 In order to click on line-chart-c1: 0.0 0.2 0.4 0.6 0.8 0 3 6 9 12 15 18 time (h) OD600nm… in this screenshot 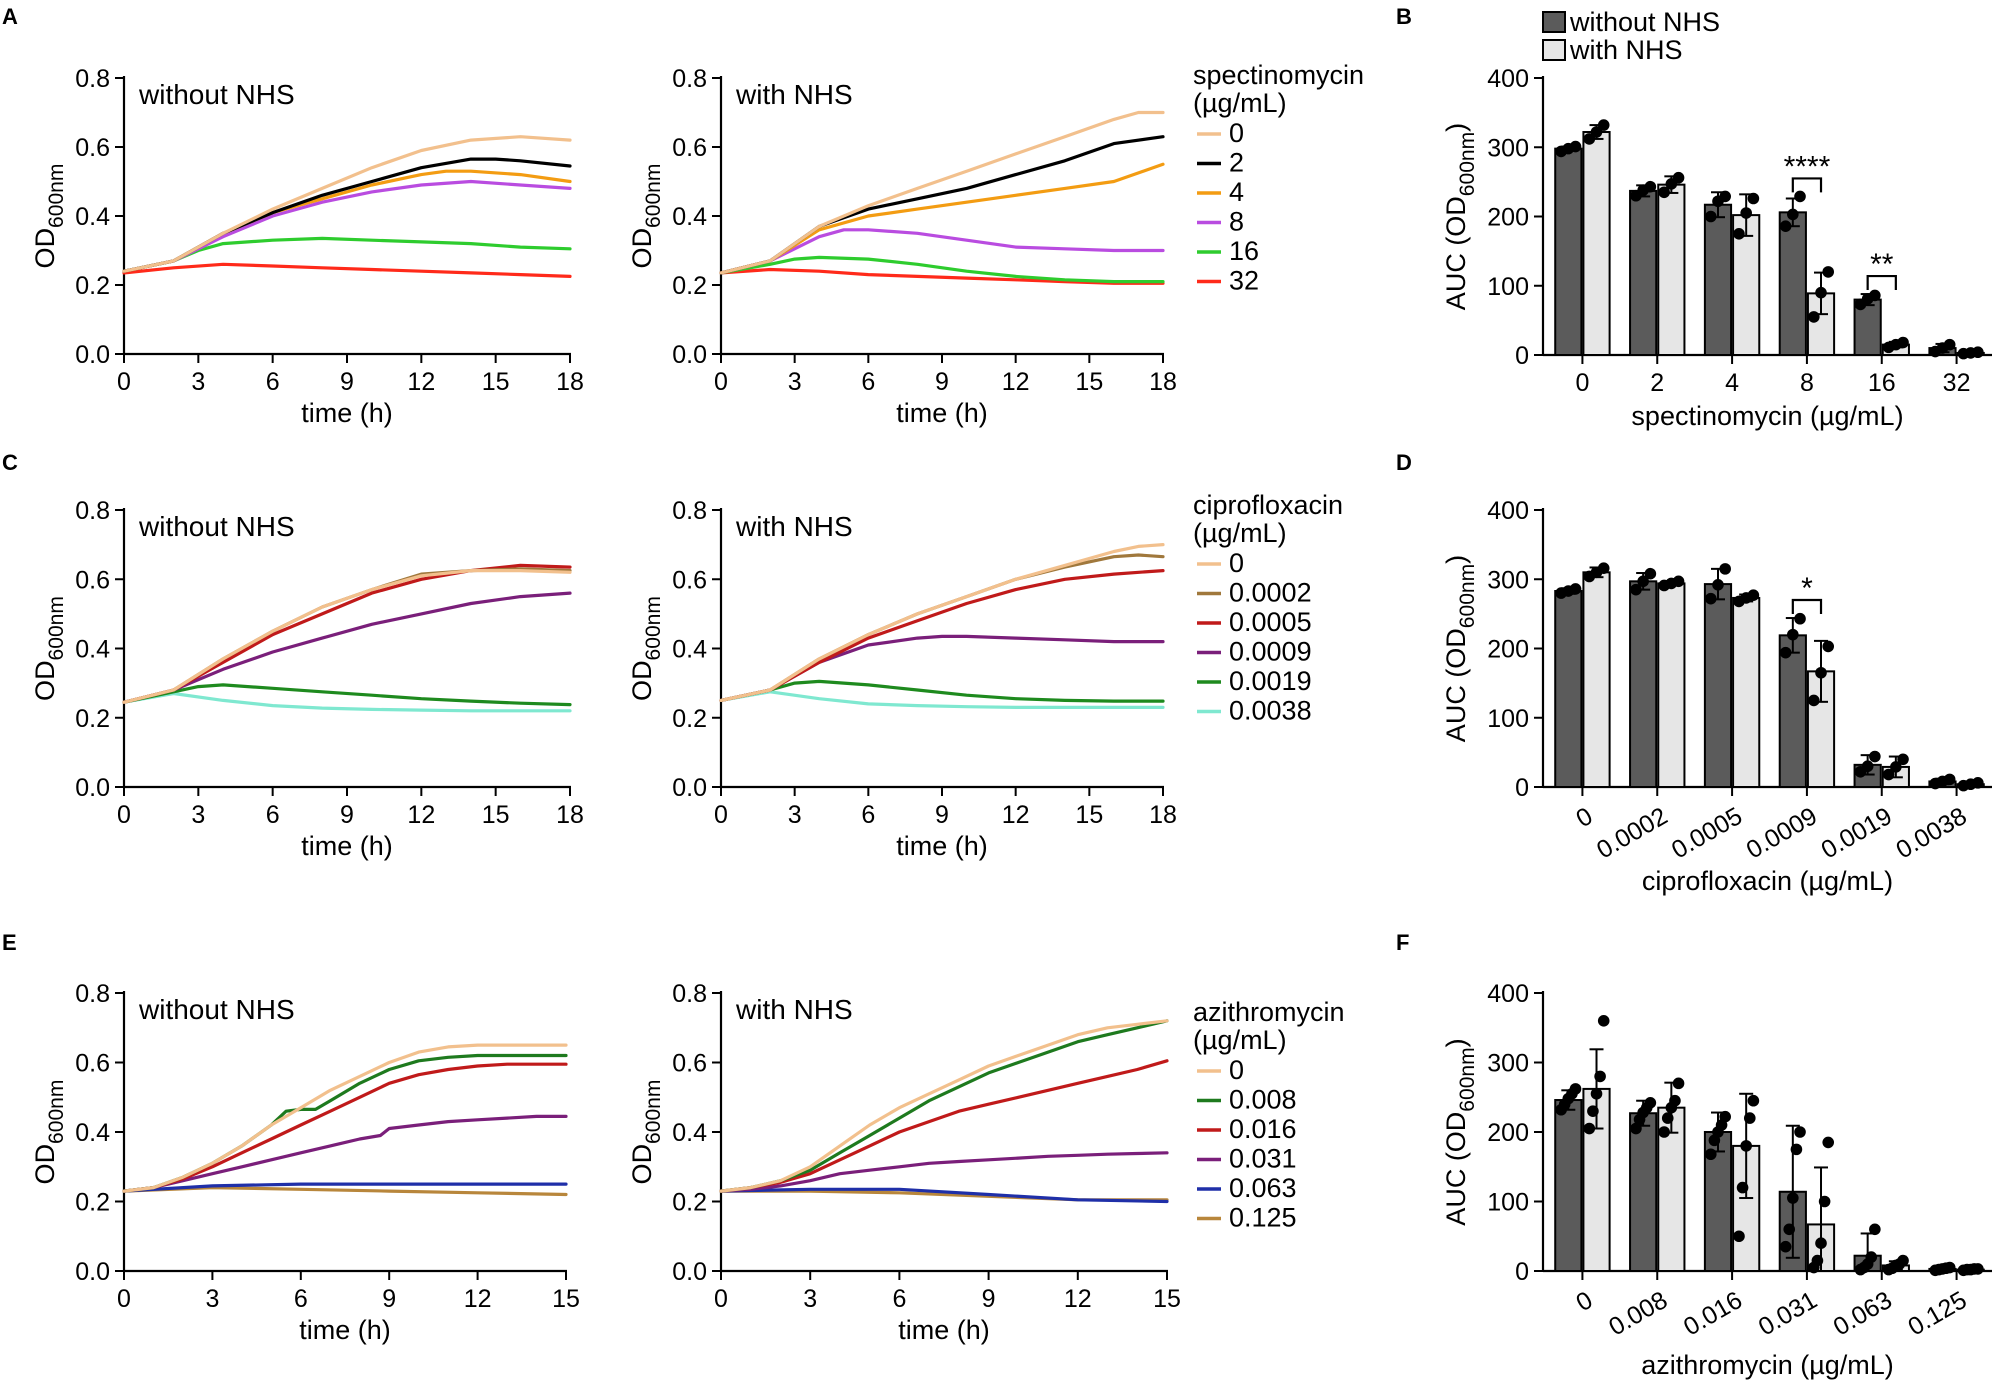, I will do `click(307, 679)`.